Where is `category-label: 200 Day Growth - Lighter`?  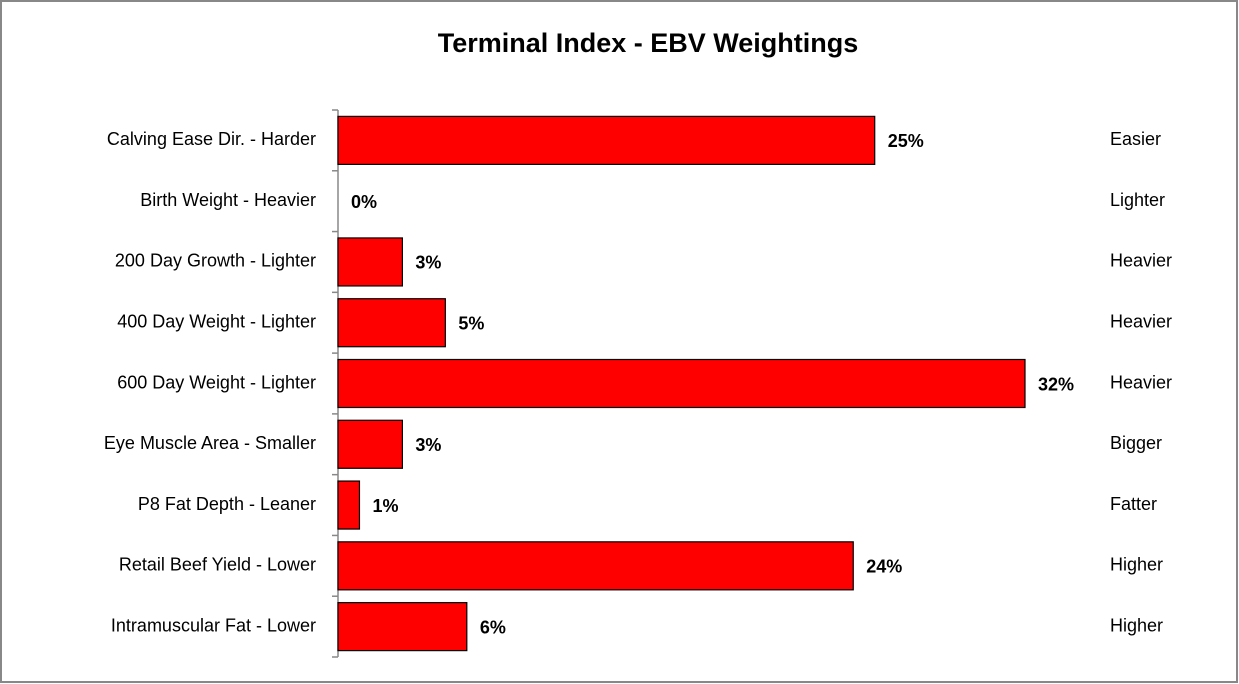
category-label: 200 Day Growth - Lighter is located at coordinates (215, 261).